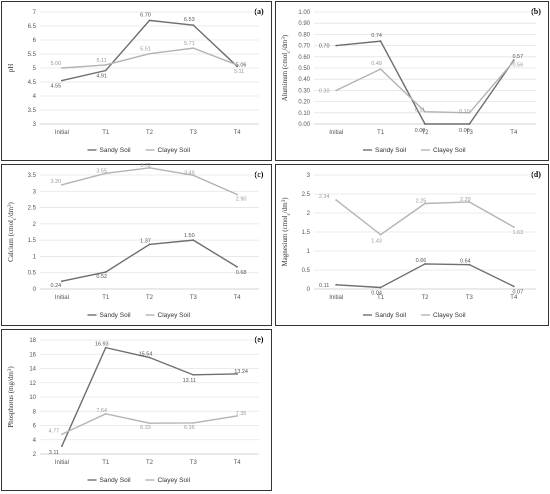  I want to click on data-label: 16.93, so click(102, 345).